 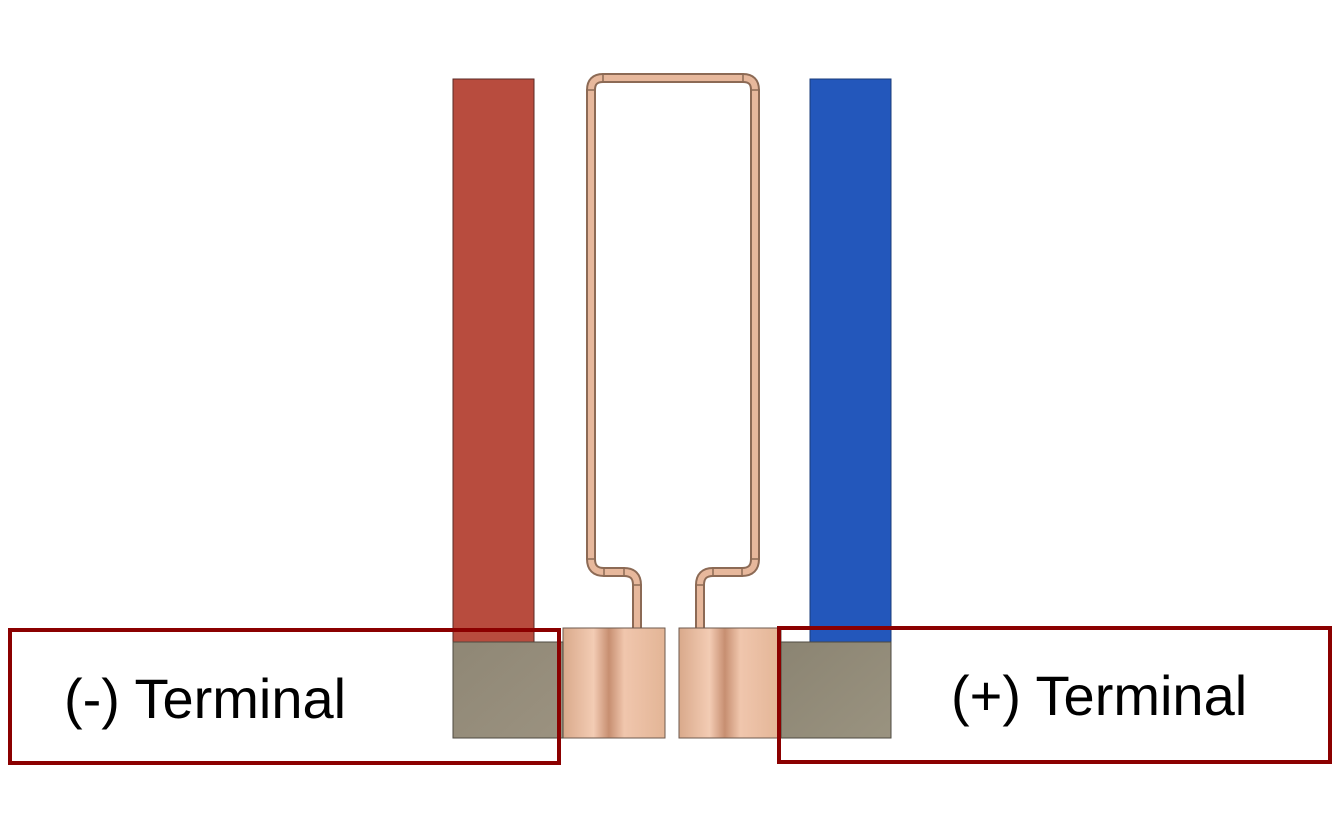 I want to click on negative-terminal-callout, so click(x=284, y=696).